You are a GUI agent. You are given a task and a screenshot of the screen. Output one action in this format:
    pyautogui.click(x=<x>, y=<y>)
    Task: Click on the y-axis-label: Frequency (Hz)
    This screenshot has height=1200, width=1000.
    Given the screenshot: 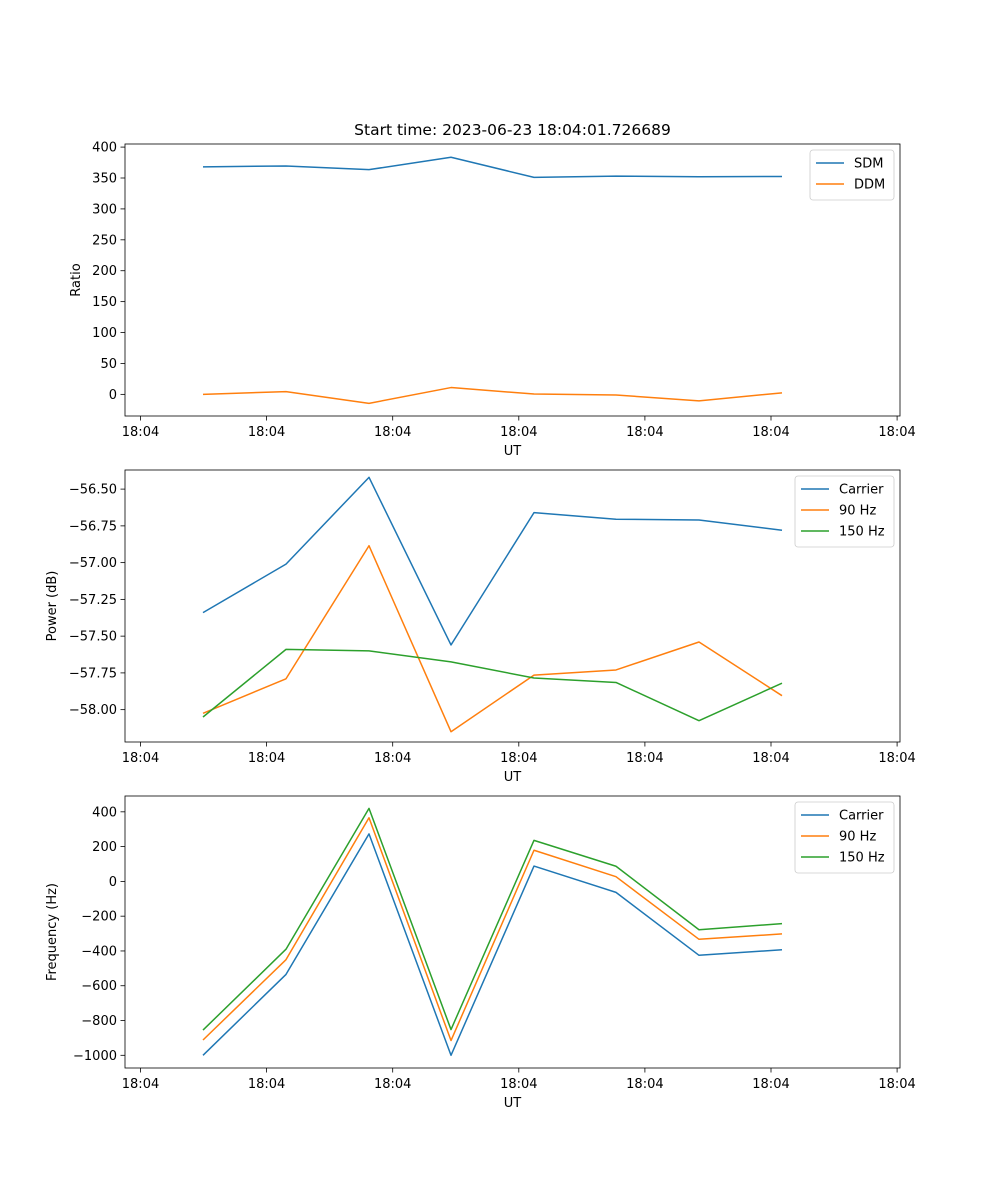 What is the action you would take?
    pyautogui.click(x=52, y=932)
    